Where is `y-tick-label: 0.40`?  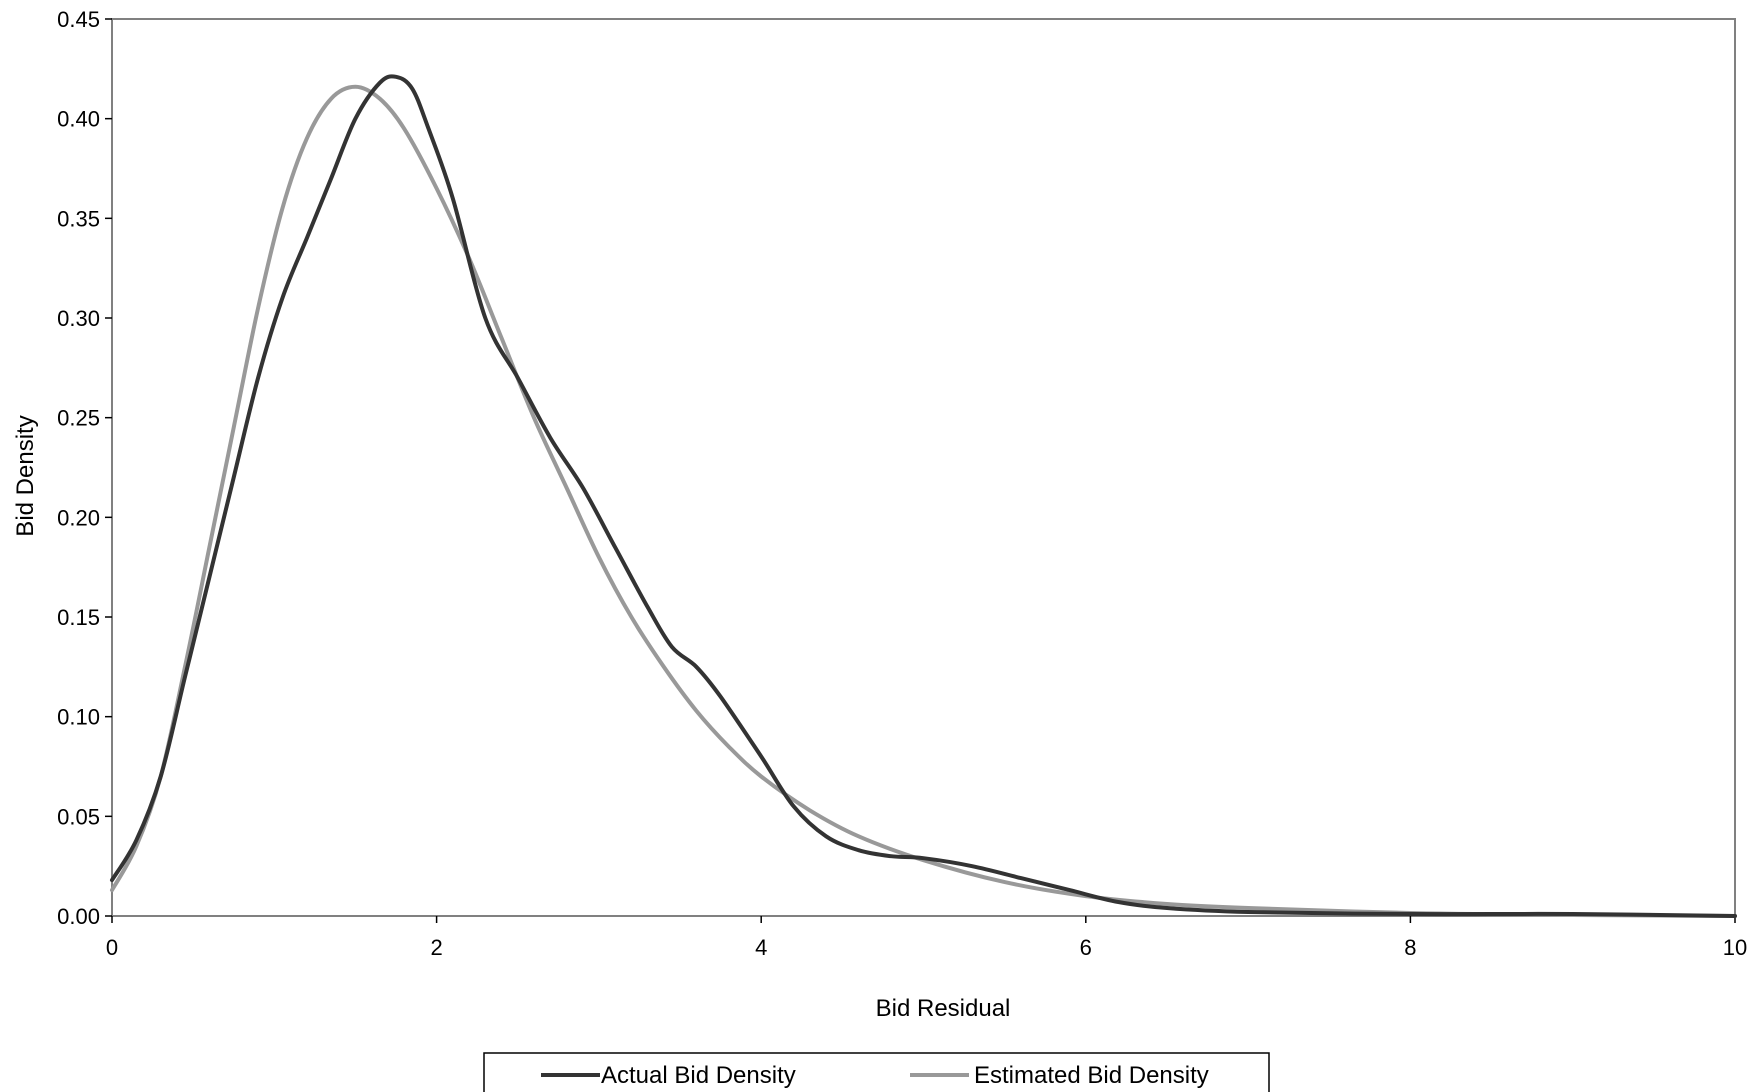 y-tick-label: 0.40 is located at coordinates (78, 119).